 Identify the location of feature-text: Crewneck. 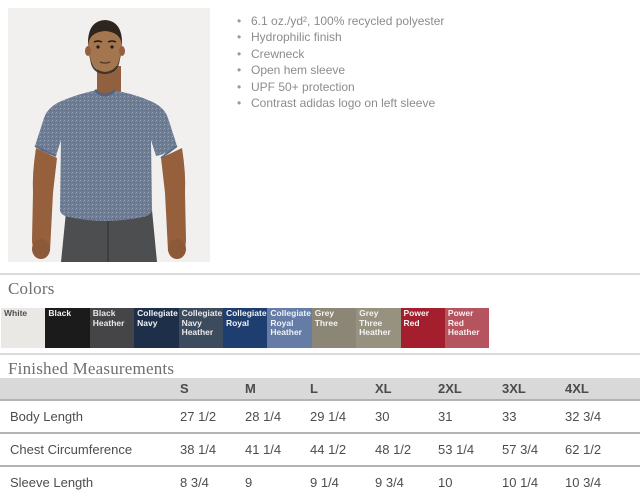
(278, 53).